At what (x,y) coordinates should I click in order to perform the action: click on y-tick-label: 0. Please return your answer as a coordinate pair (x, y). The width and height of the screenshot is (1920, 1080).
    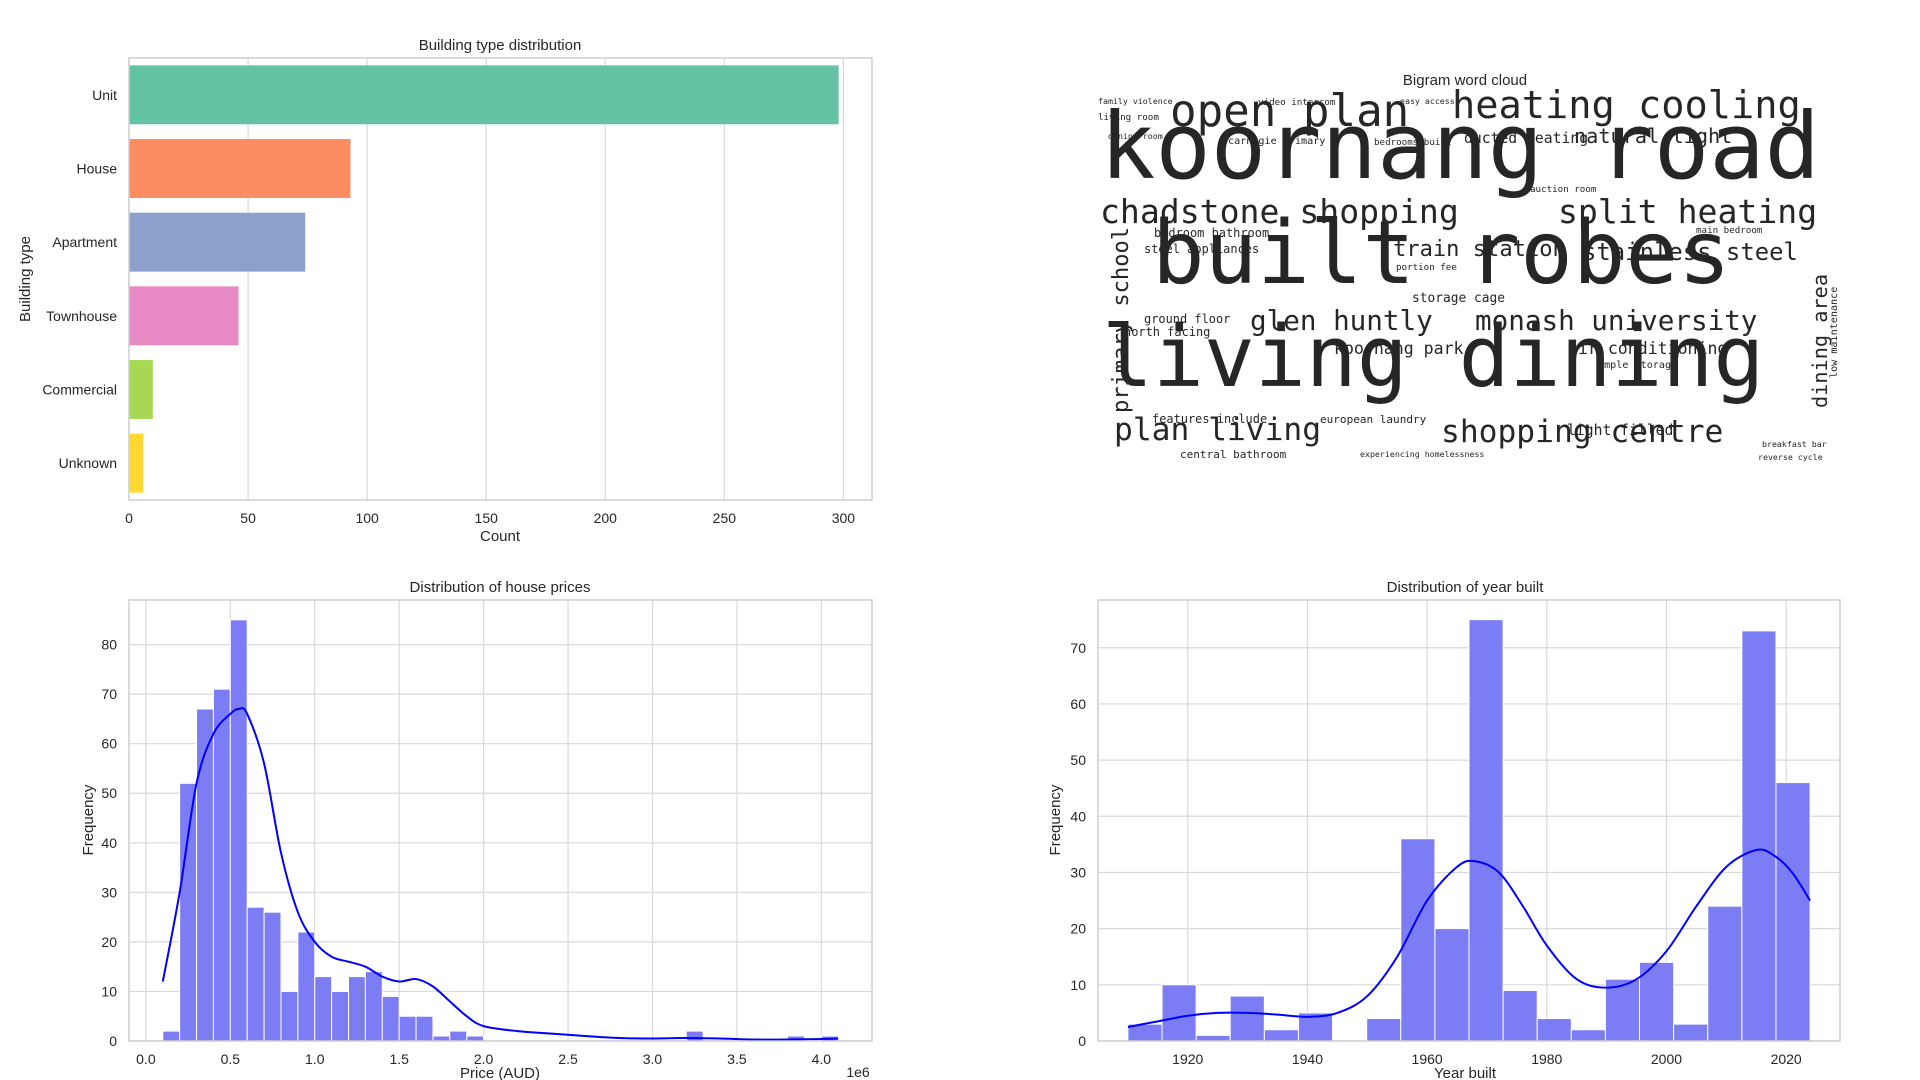
    Looking at the image, I should click on (1082, 1041).